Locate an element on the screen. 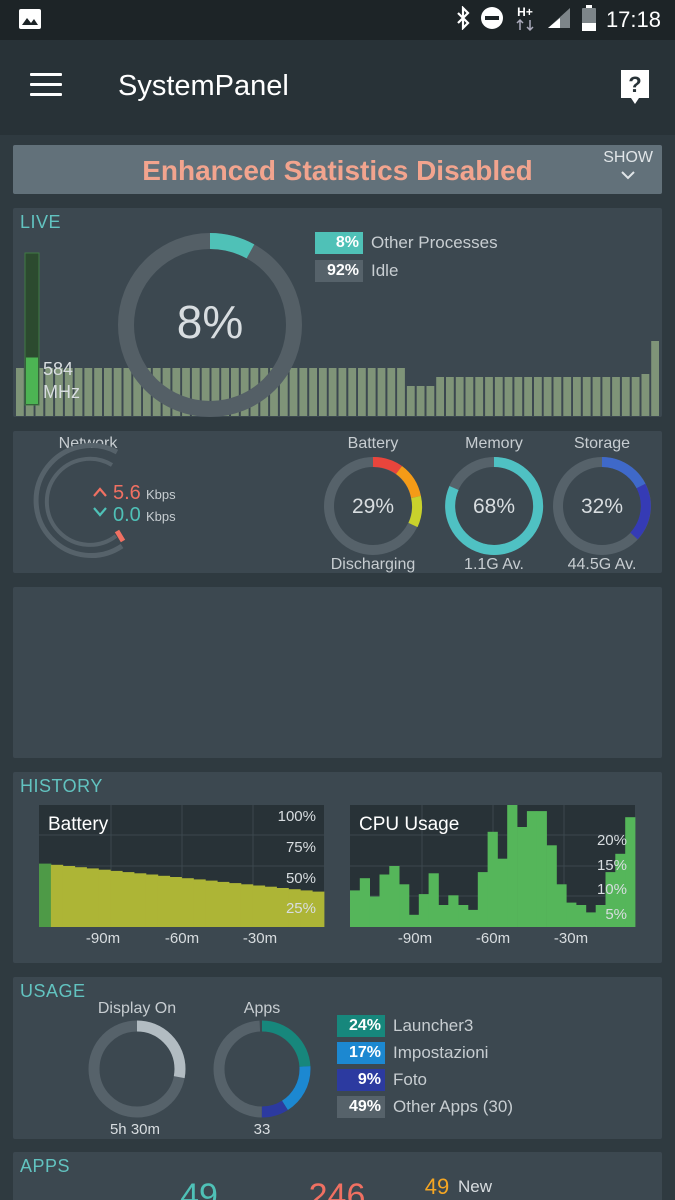  signal-icon is located at coordinates (559, 20).